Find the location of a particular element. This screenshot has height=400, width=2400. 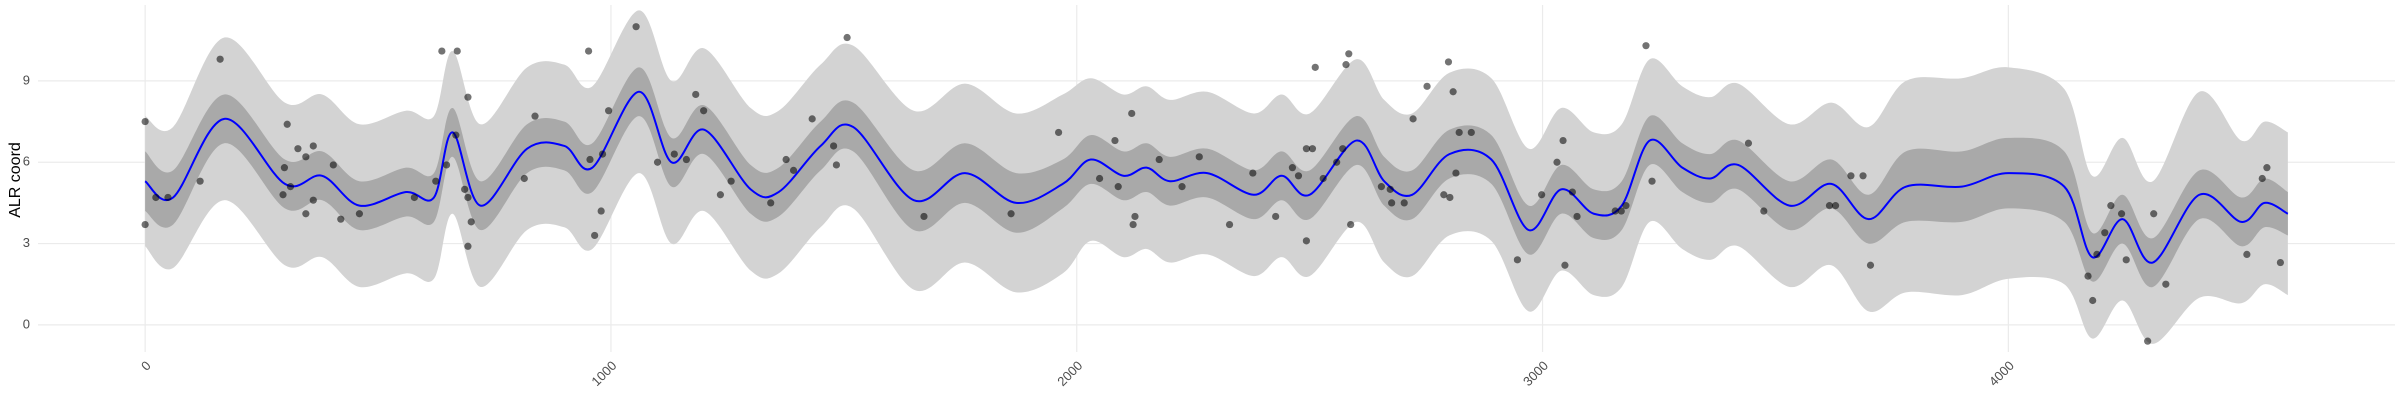

y-axis-label: ALR coord is located at coordinates (15, 180).